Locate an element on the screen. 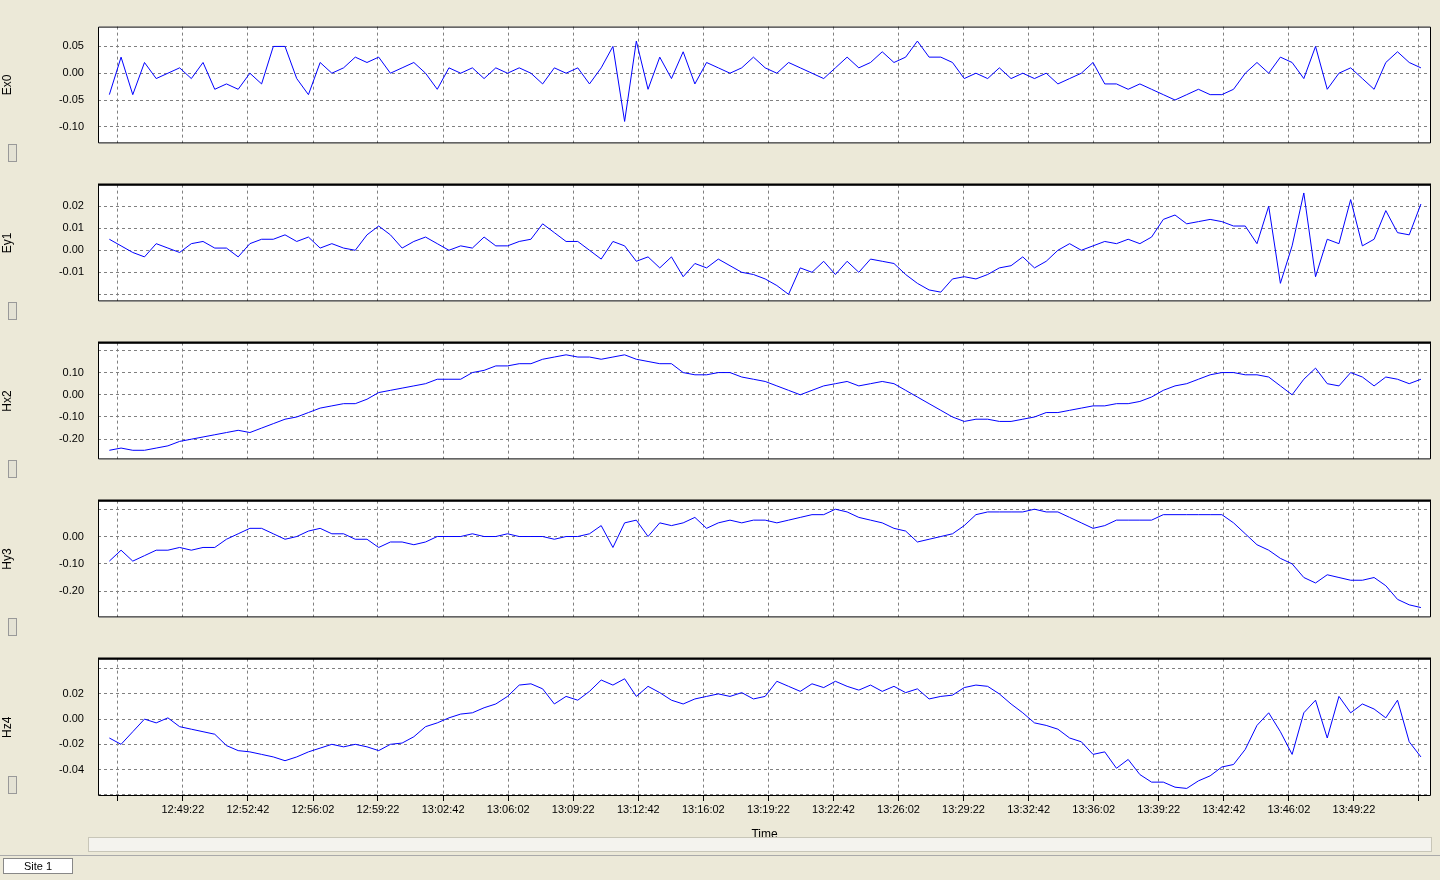  y-axis-title: Ex0 is located at coordinates (7, 85).